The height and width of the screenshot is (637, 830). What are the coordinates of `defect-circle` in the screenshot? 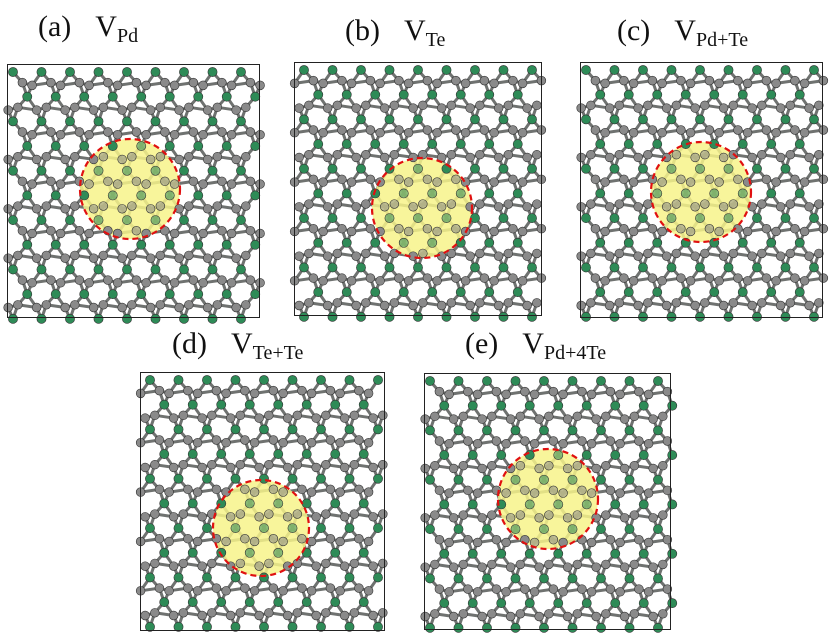 It's located at (701, 192).